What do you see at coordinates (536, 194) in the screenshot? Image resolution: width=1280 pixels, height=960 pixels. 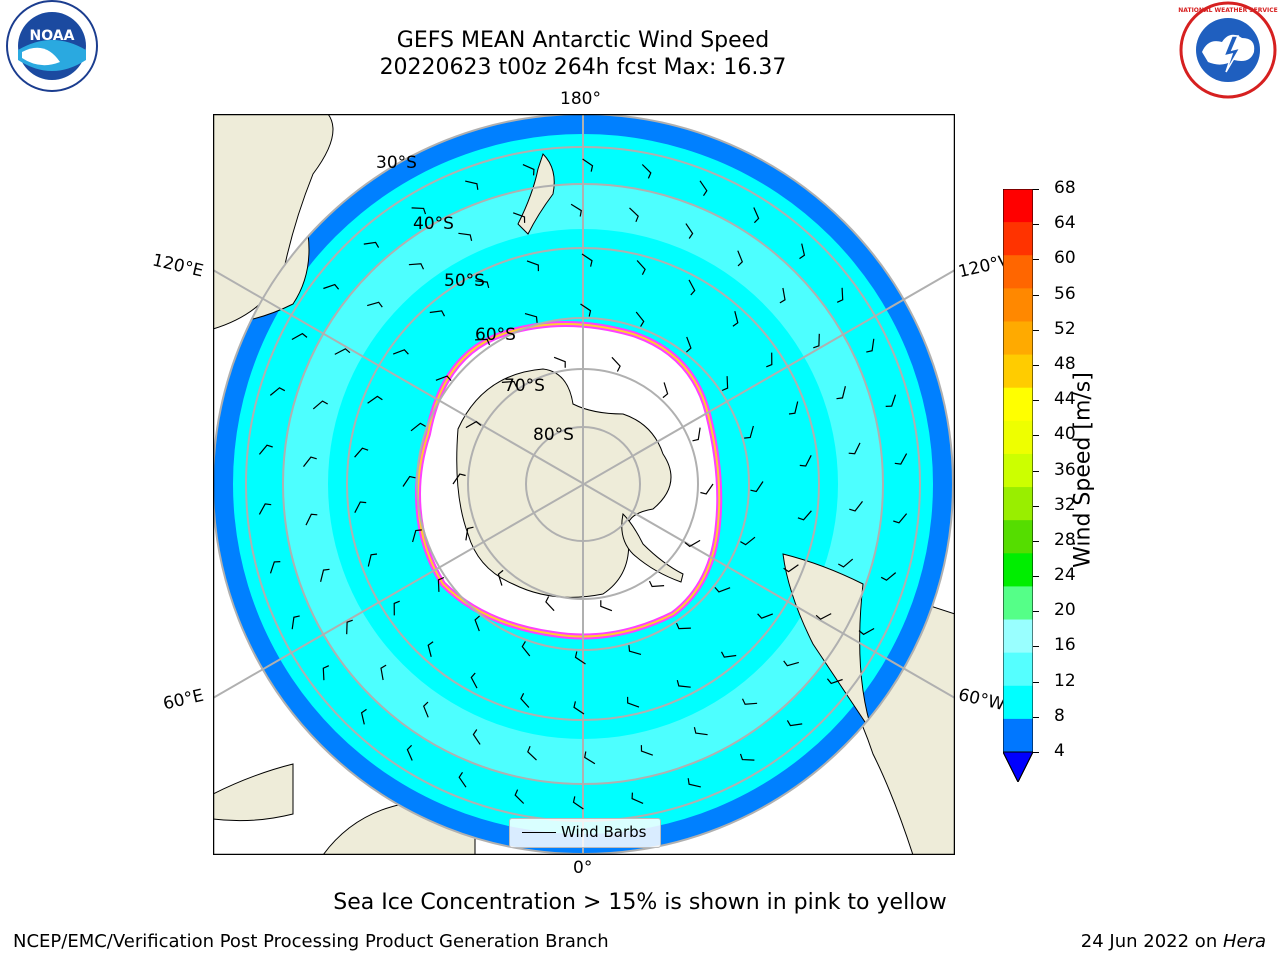 I see `new-zealand-land` at bounding box center [536, 194].